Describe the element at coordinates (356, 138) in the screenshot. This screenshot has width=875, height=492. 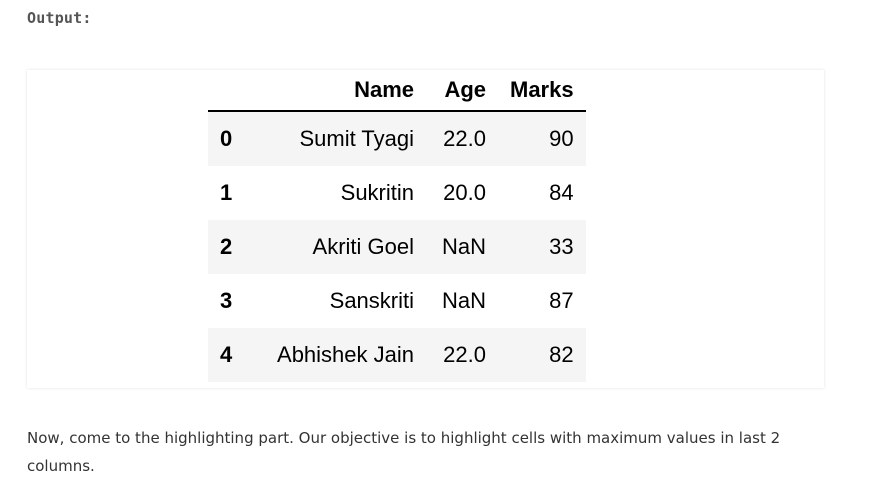
I see `cell-name: Sumit Tyagi` at that location.